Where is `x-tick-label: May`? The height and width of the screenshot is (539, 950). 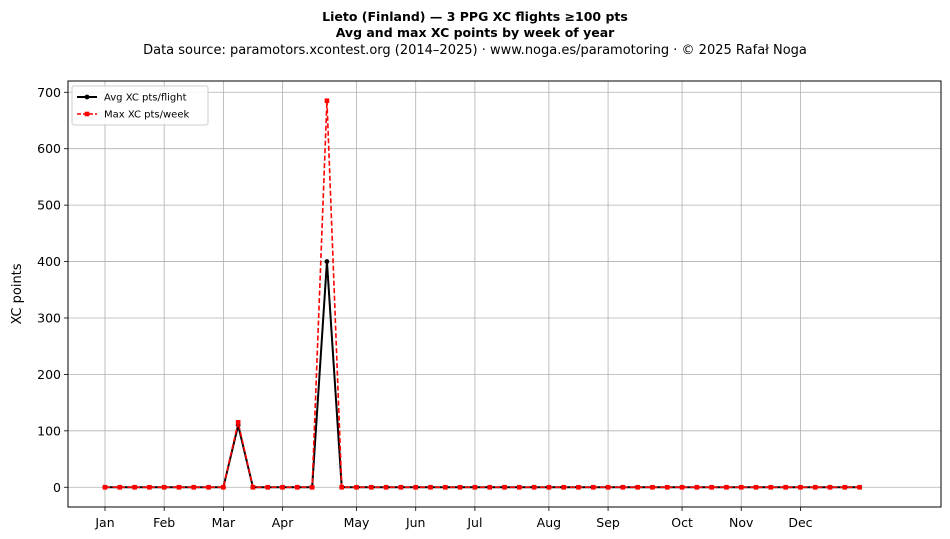
x-tick-label: May is located at coordinates (357, 522).